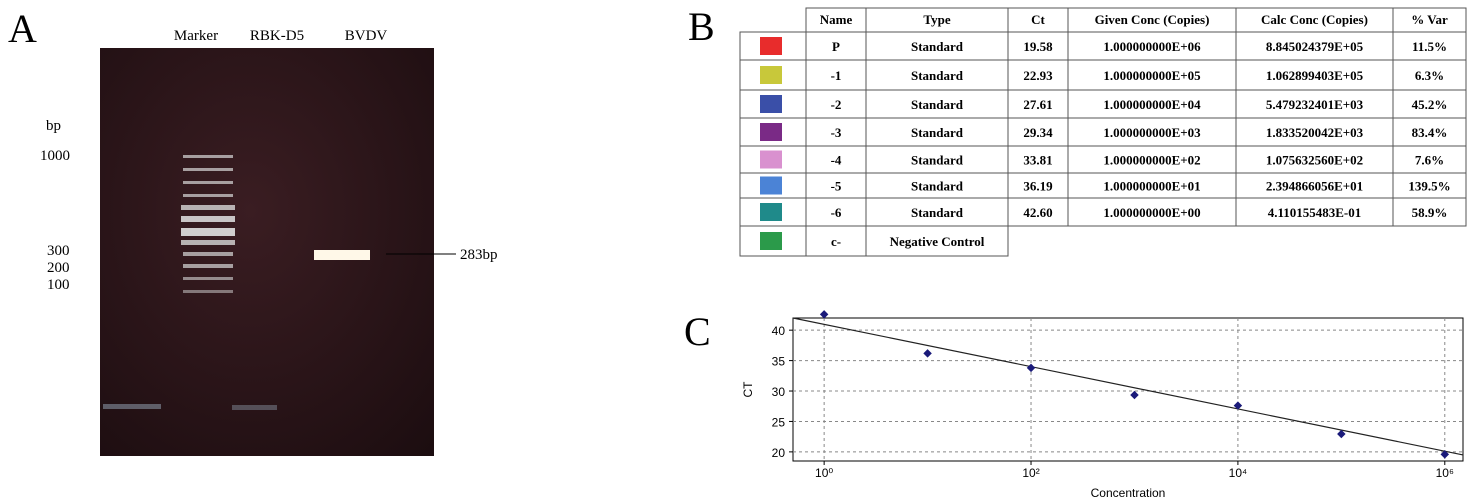 The height and width of the screenshot is (503, 1477). What do you see at coordinates (697, 331) in the screenshot?
I see `panel-label: C` at bounding box center [697, 331].